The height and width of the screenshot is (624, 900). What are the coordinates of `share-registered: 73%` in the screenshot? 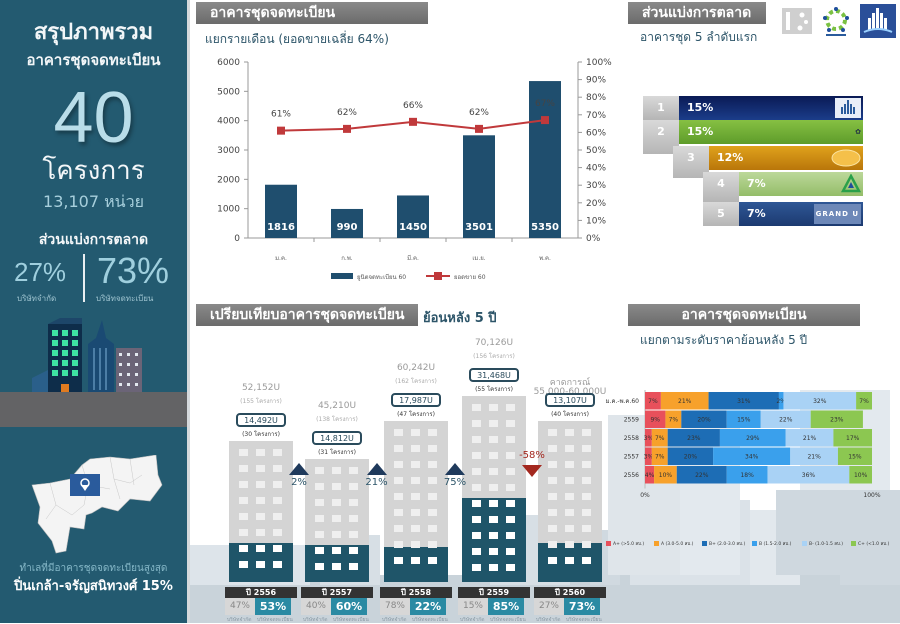 It's located at (133, 270).